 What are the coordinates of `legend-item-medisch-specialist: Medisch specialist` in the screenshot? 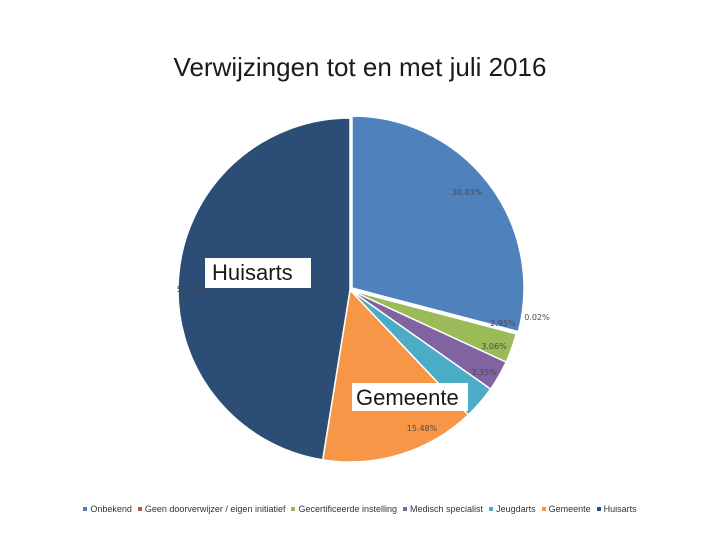 It's located at (443, 509).